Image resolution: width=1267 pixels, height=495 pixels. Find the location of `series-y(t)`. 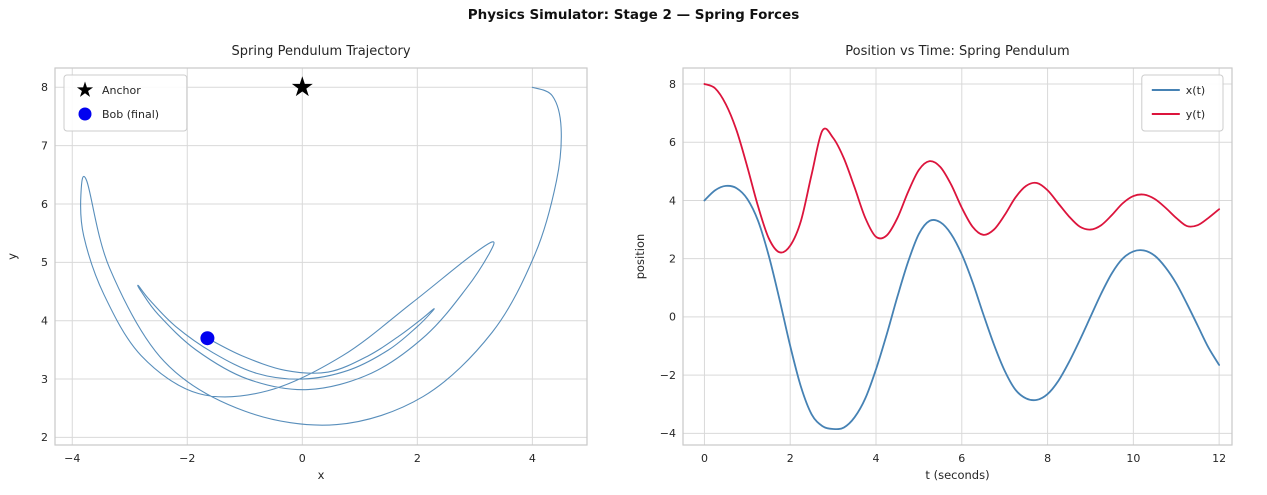

series-y(t) is located at coordinates (962, 168).